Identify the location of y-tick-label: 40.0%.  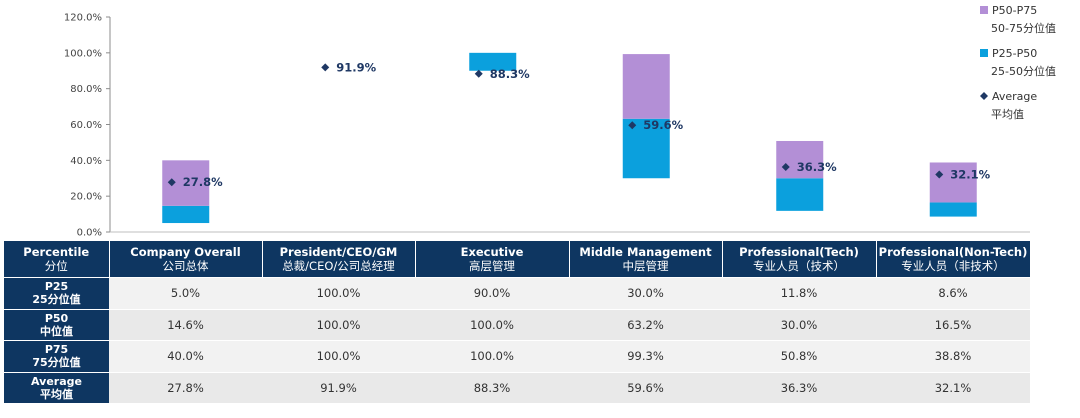
(86, 161).